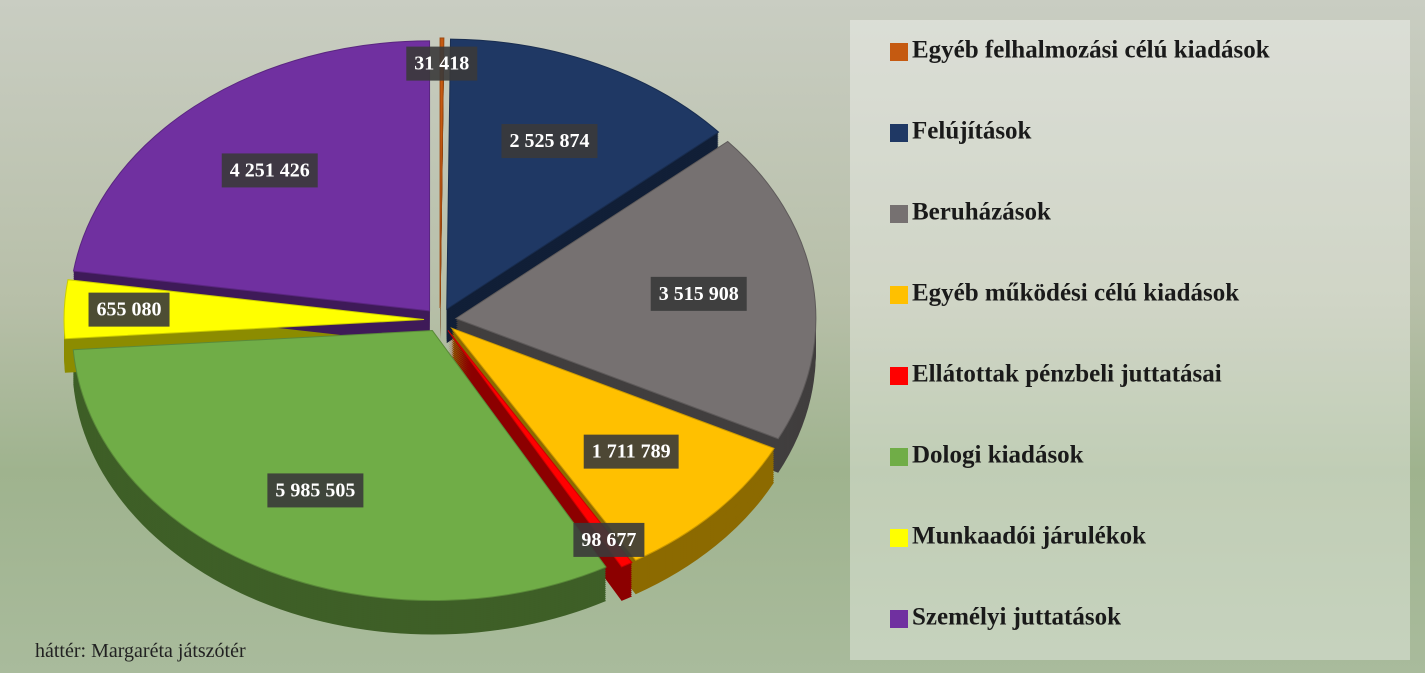 The height and width of the screenshot is (673, 1425). Describe the element at coordinates (1091, 50) in the screenshot. I see `legend-label: Egyéb felhalmozási célú kiadások` at that location.